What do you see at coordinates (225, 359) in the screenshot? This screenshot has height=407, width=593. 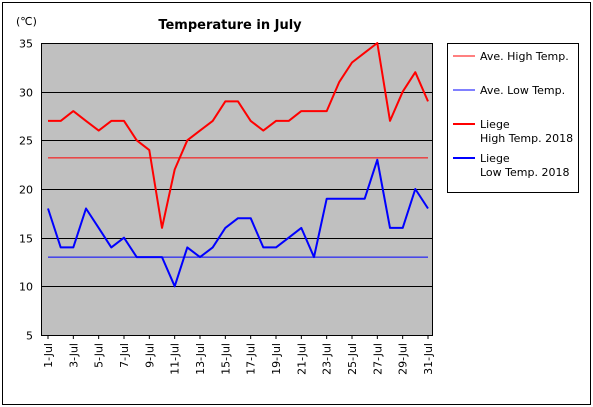 I see `x-tick-label: 15-Jul` at bounding box center [225, 359].